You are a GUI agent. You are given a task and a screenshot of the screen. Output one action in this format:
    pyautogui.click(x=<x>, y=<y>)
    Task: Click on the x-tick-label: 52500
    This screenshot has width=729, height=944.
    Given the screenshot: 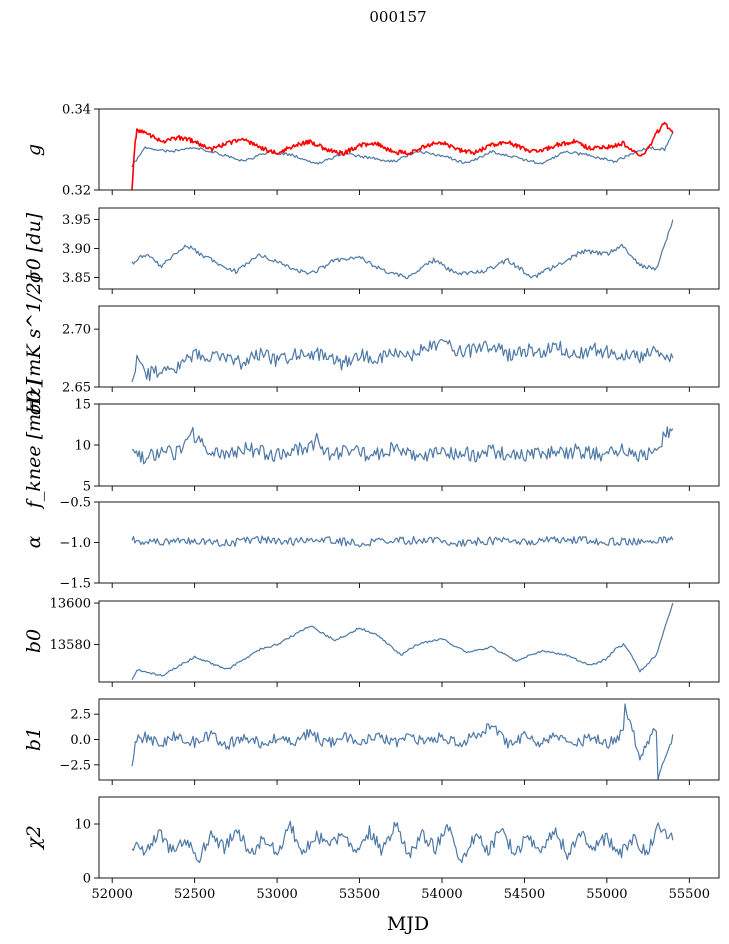 What is the action you would take?
    pyautogui.click(x=194, y=894)
    